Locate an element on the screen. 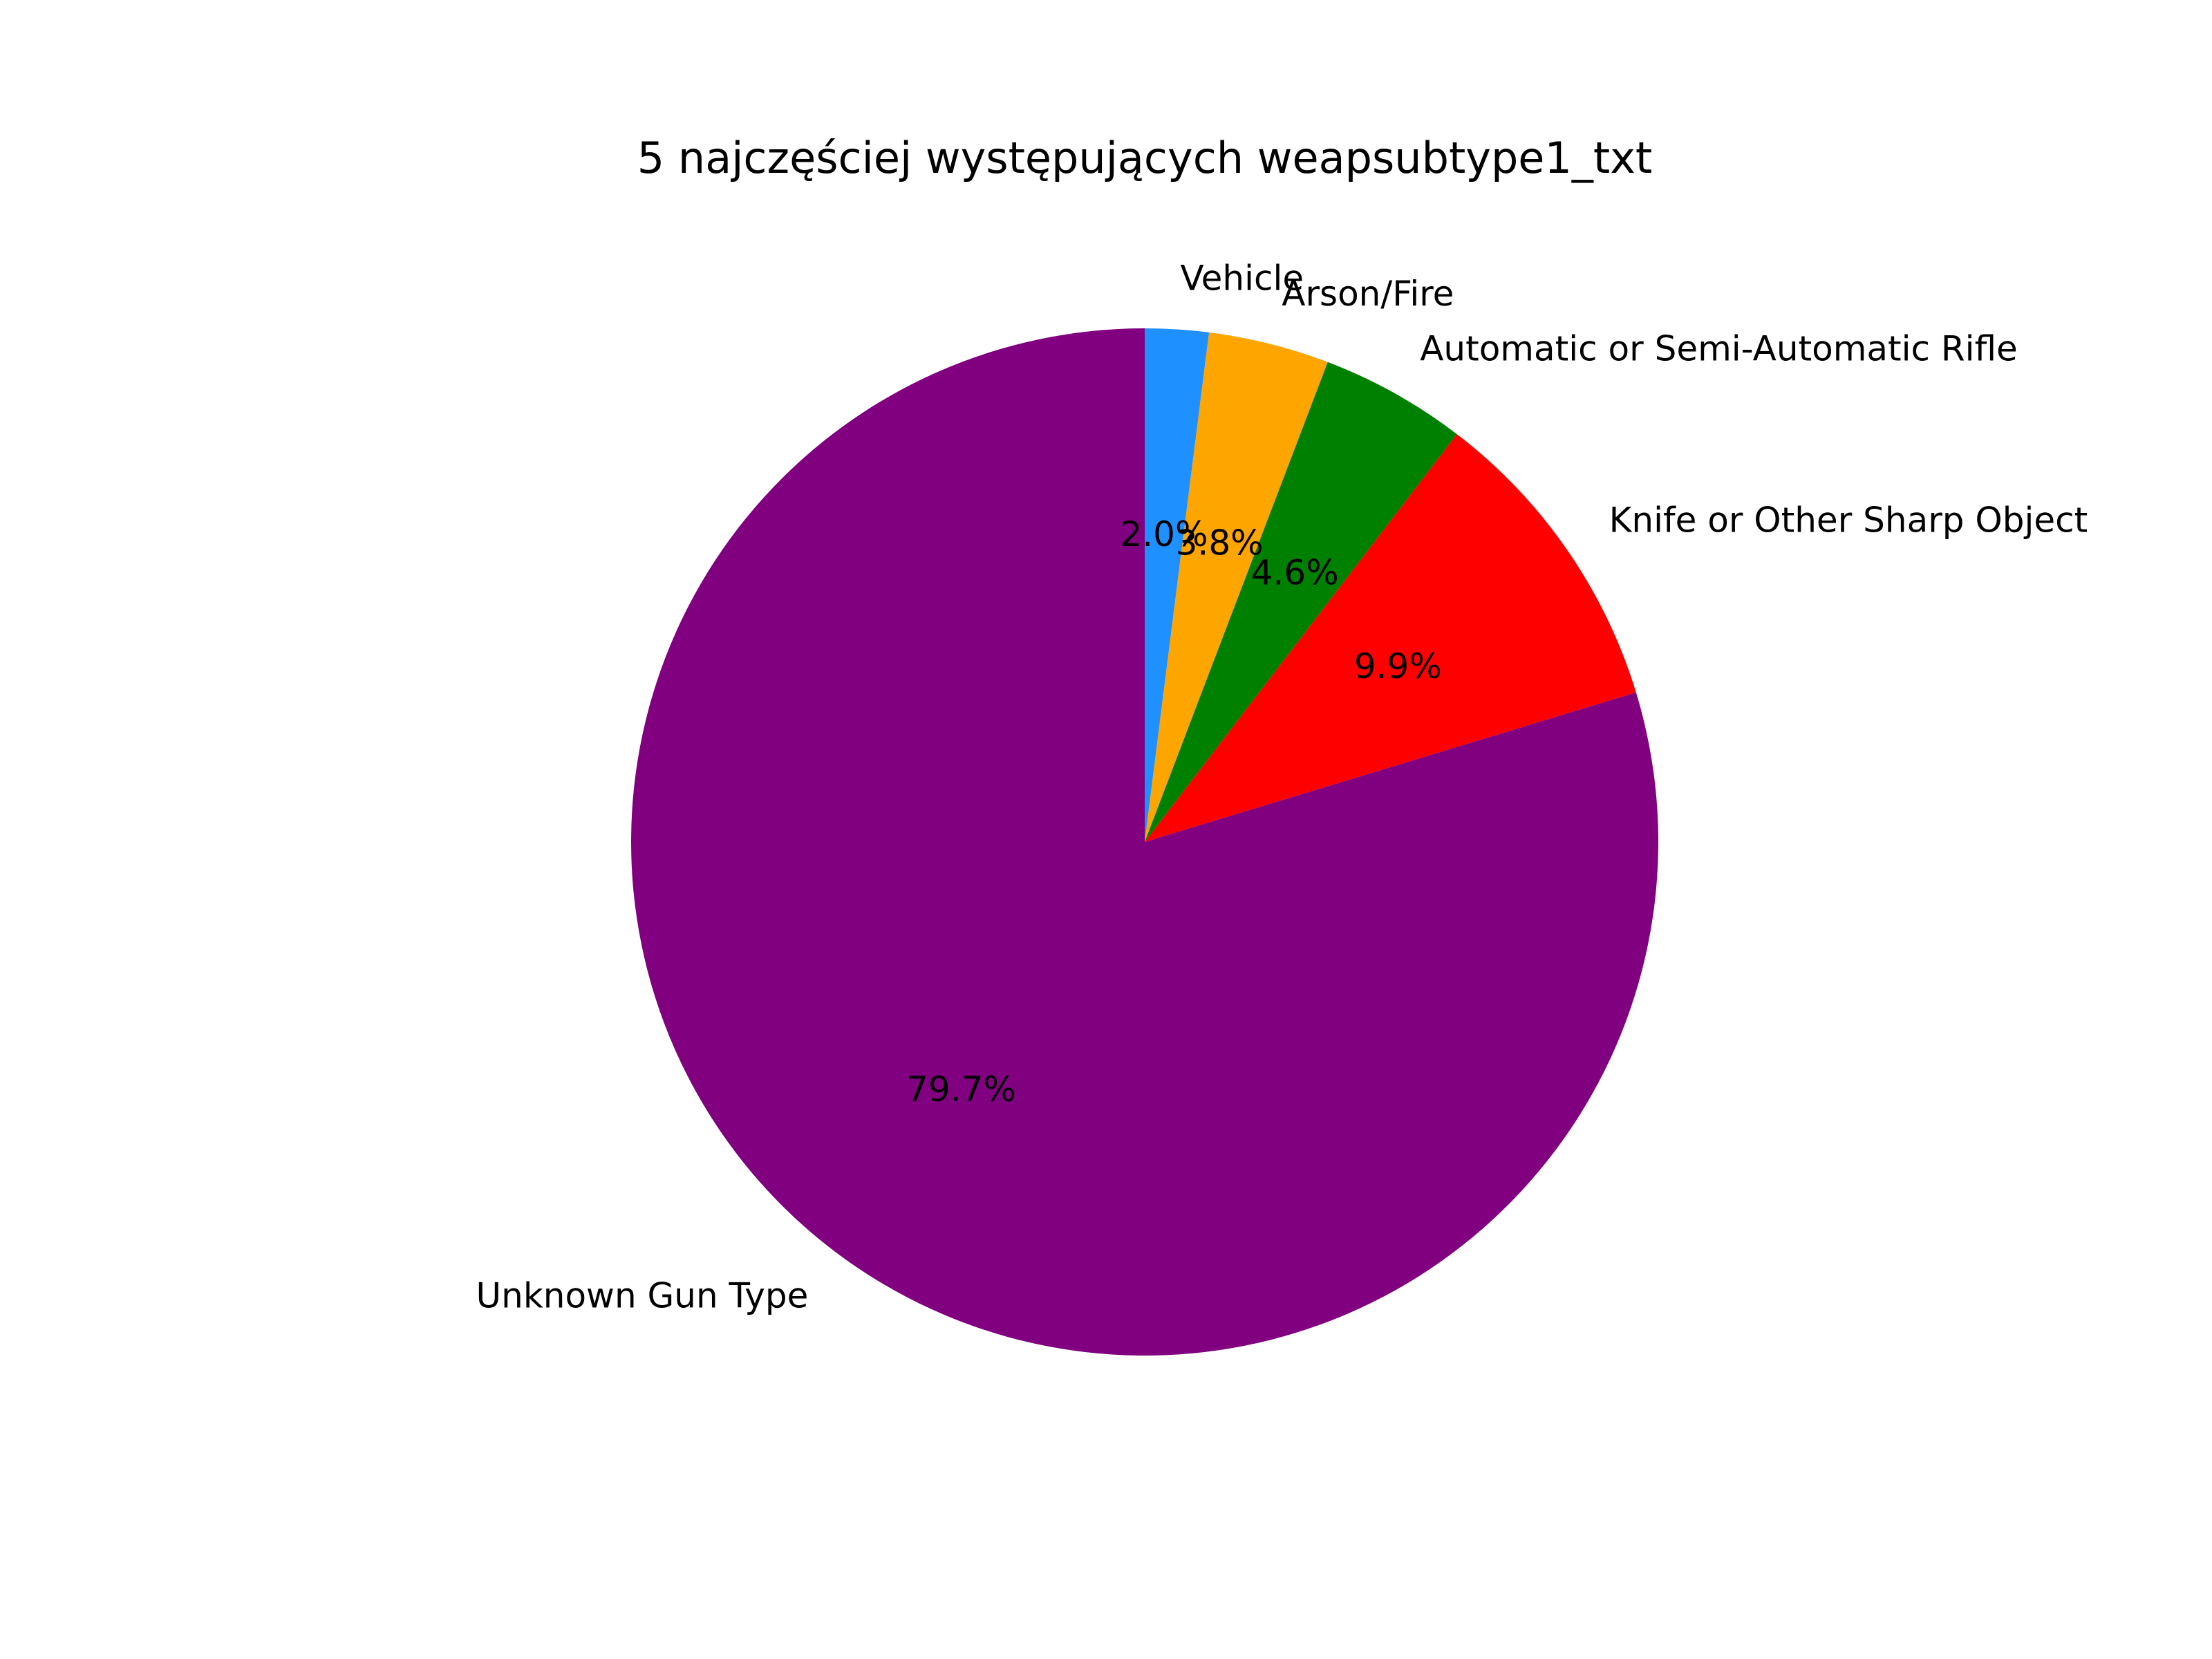 This screenshot has width=2212, height=1659. pie-slice-arson-fire is located at coordinates (1236, 587).